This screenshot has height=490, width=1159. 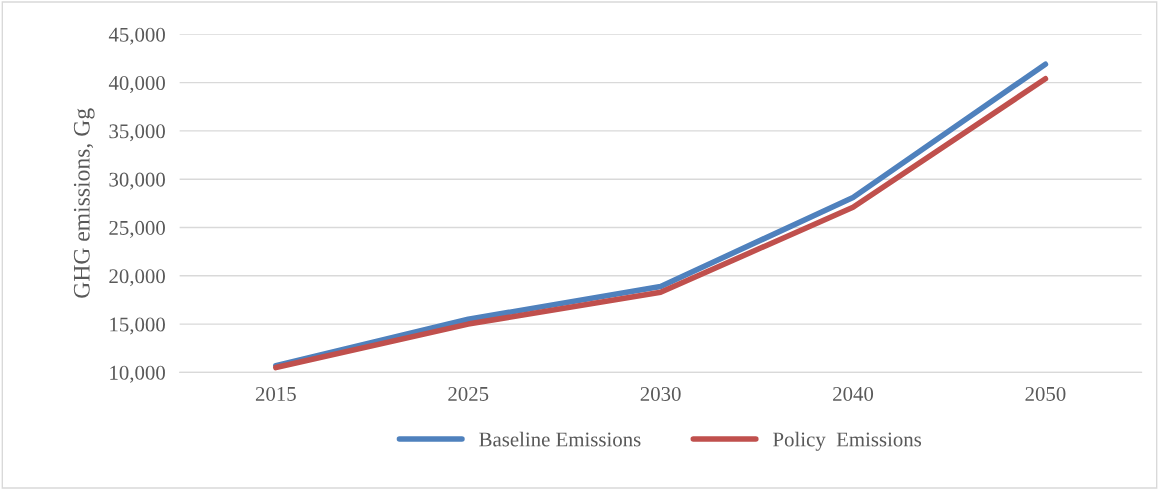 I want to click on legend-label: Baseline Emissions, so click(x=560, y=439).